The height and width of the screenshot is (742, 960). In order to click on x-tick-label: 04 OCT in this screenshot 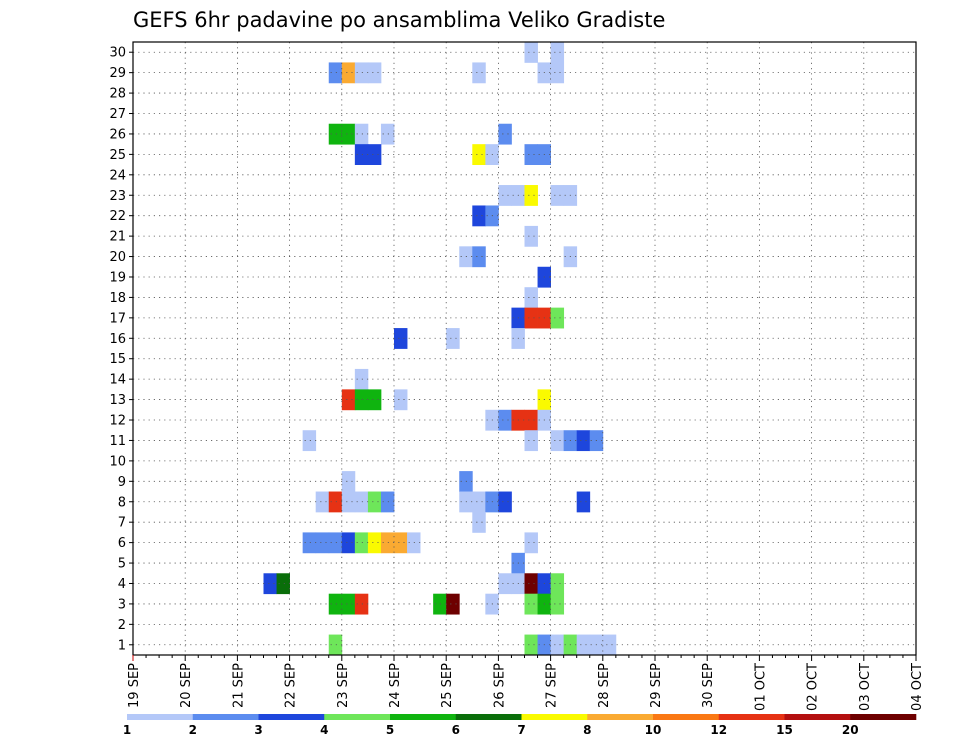, I will do `click(917, 687)`.